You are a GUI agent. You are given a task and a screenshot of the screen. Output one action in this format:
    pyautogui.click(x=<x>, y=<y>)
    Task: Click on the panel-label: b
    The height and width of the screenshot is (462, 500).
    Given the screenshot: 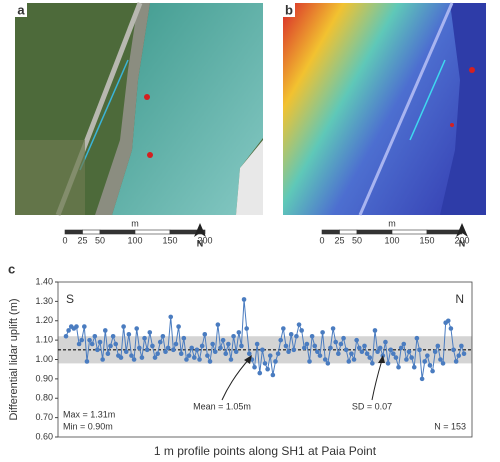 What is the action you would take?
    pyautogui.click(x=289, y=9)
    